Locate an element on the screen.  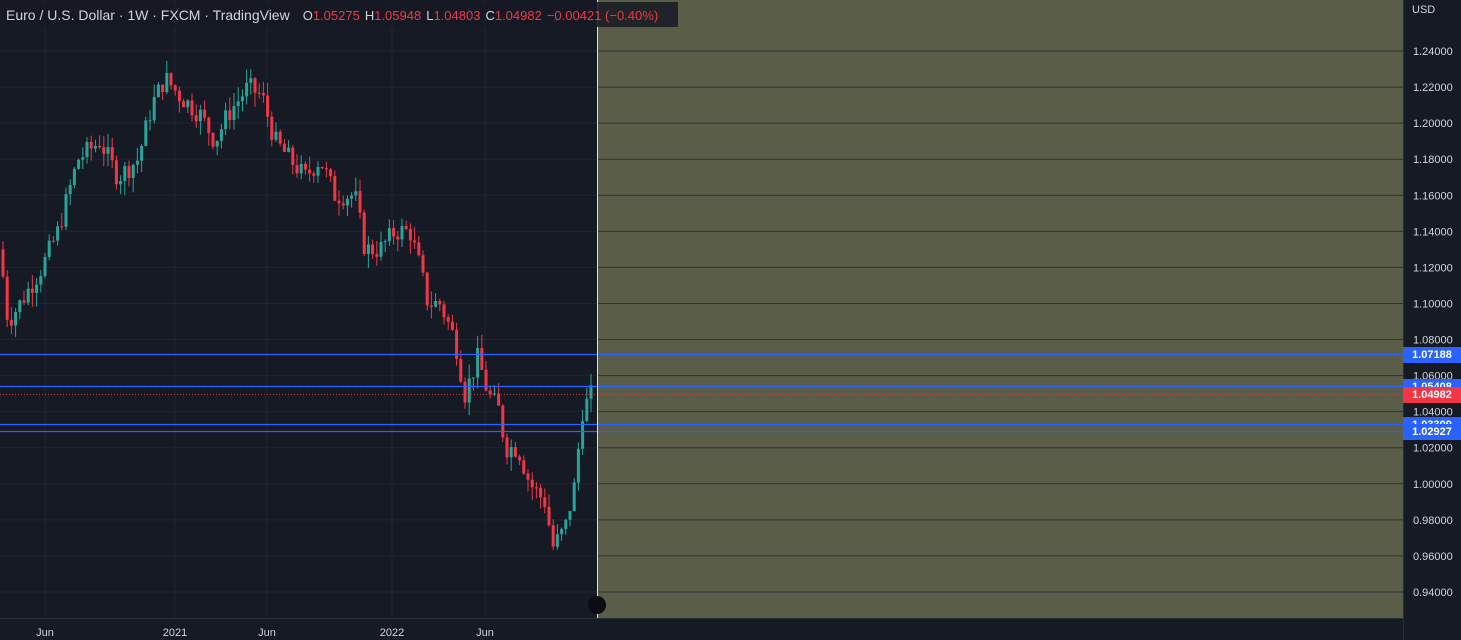
price-tag-line-1: 1.07188 is located at coordinates (1432, 354).